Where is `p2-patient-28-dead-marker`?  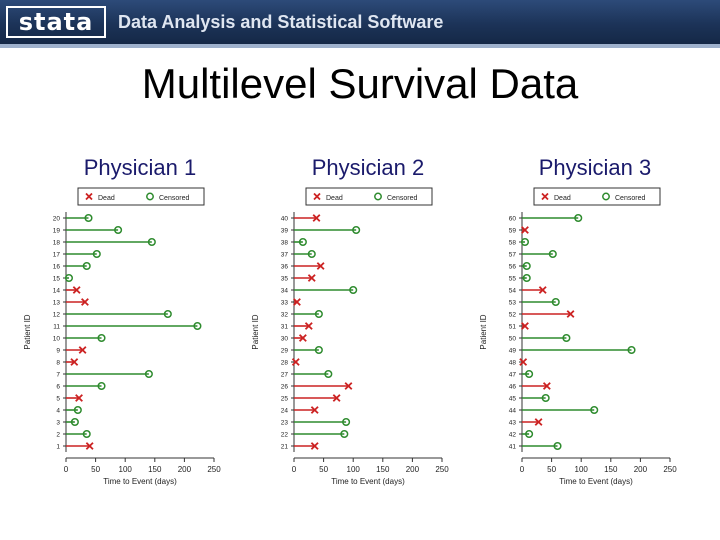 p2-patient-28-dead-marker is located at coordinates (295, 362).